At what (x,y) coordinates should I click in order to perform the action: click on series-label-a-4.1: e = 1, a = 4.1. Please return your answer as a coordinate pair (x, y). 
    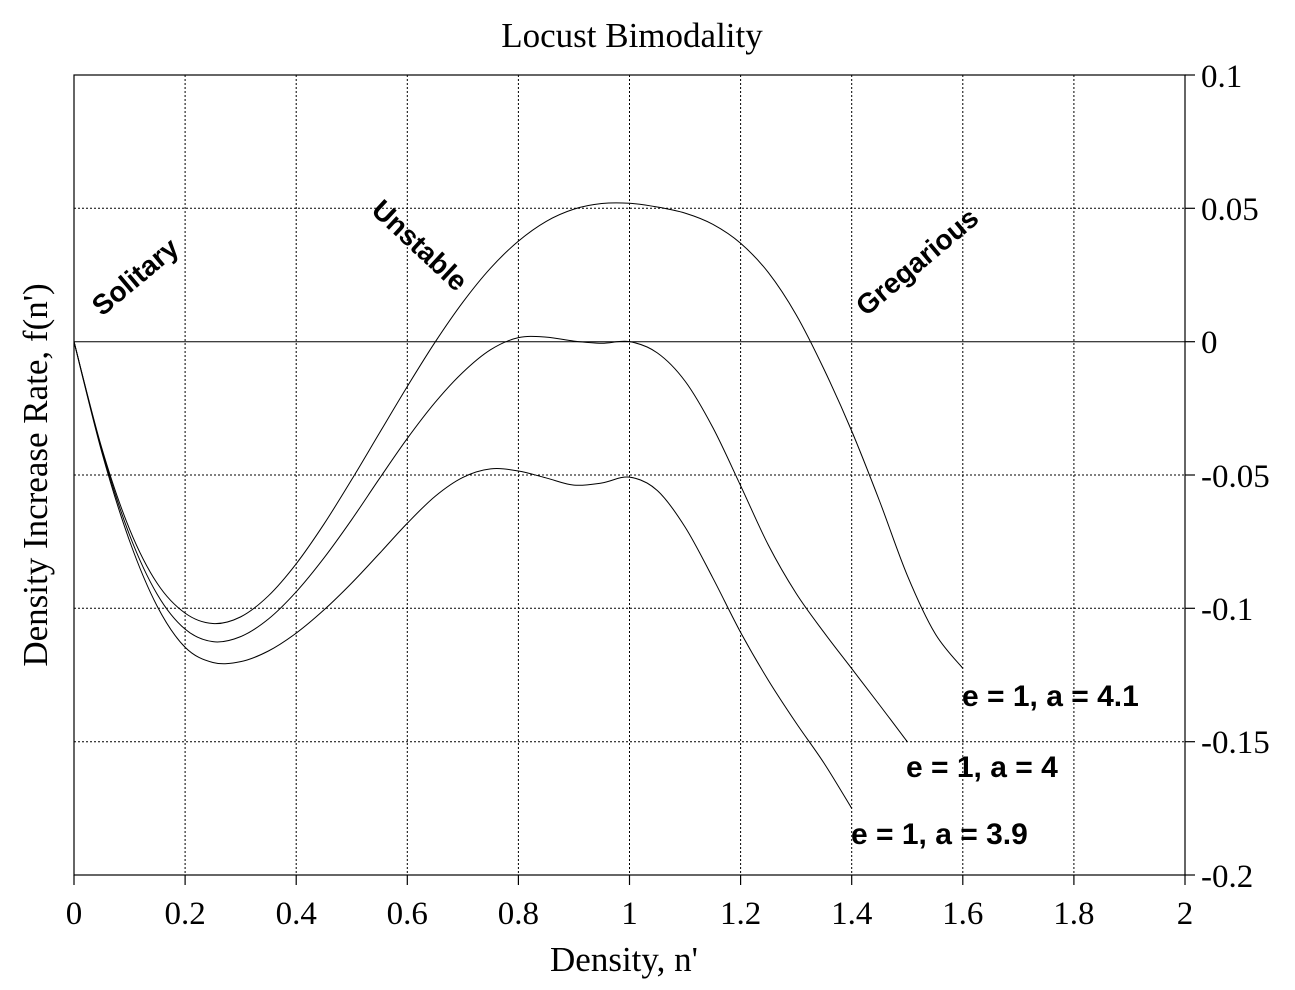
    Looking at the image, I should click on (1050, 696).